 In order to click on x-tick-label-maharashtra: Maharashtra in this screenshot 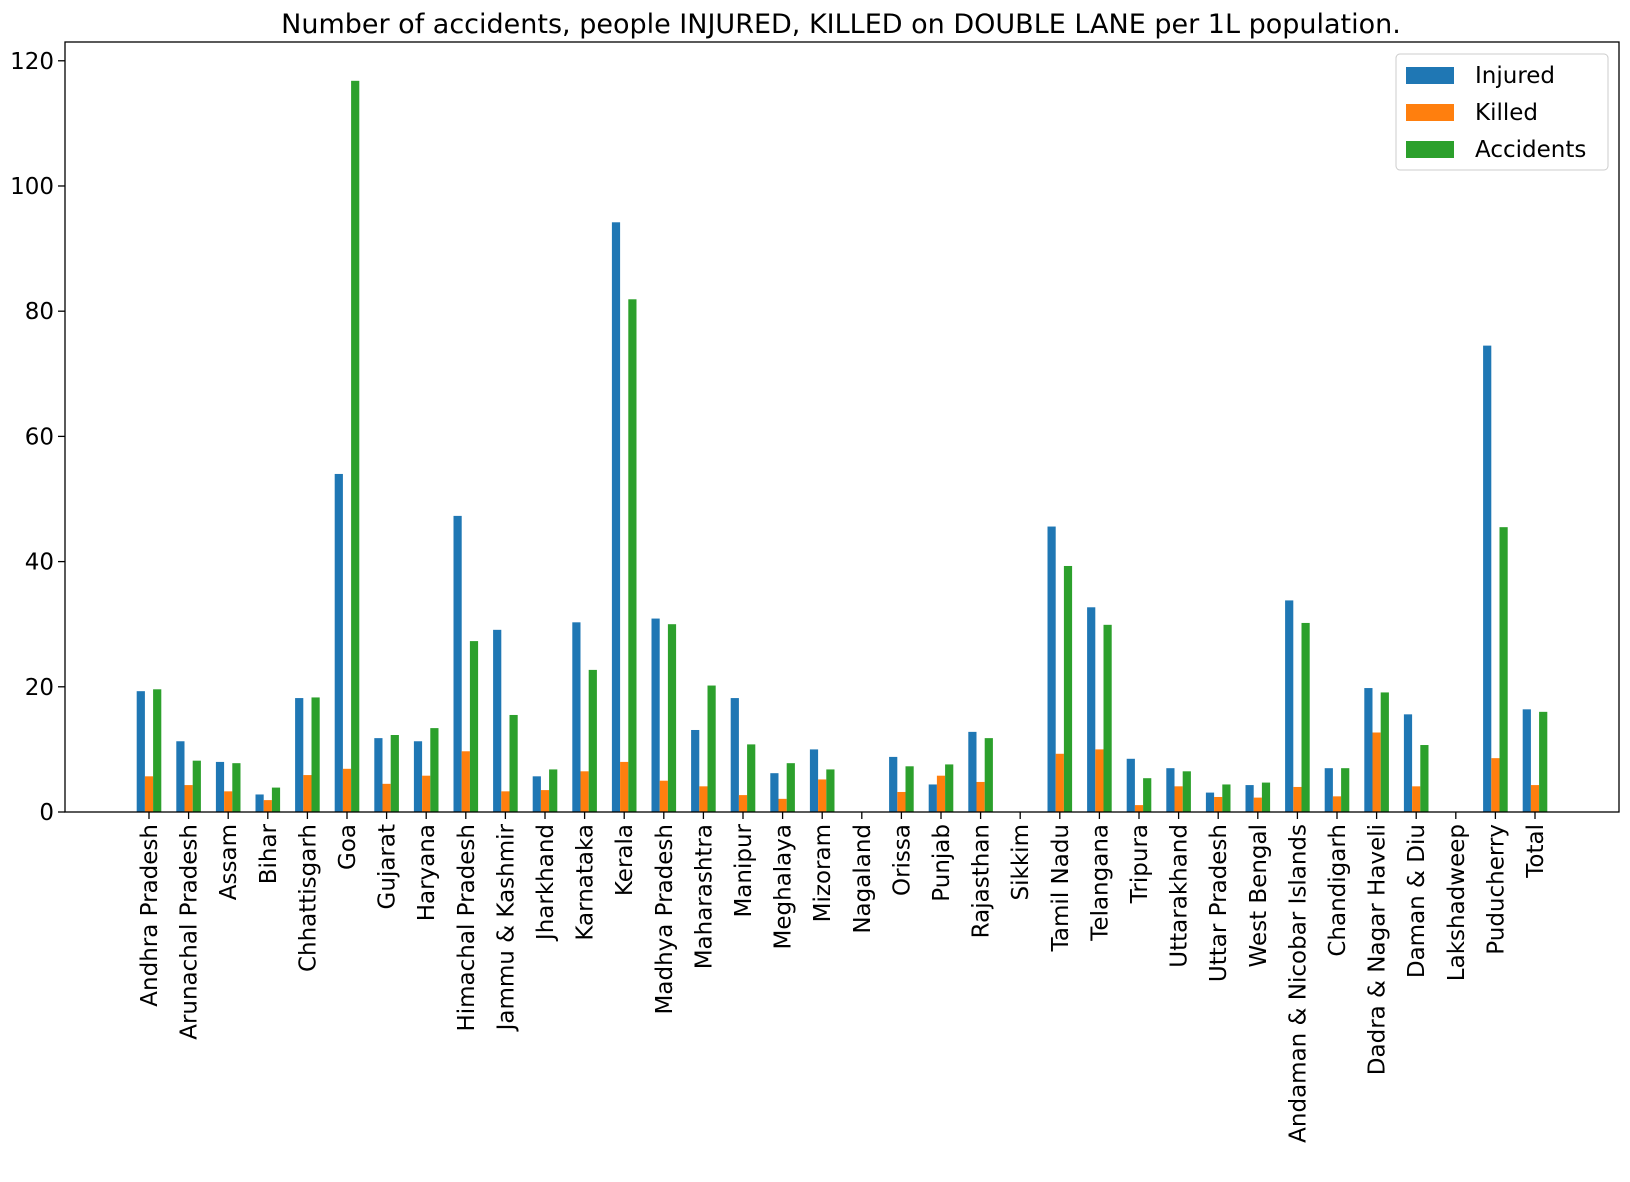, I will do `click(704, 896)`.